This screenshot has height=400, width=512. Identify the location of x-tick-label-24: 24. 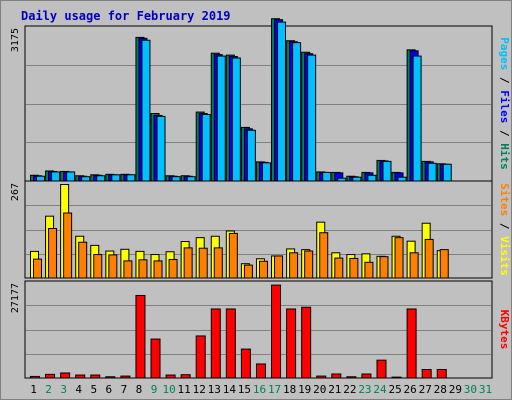
(380, 389).